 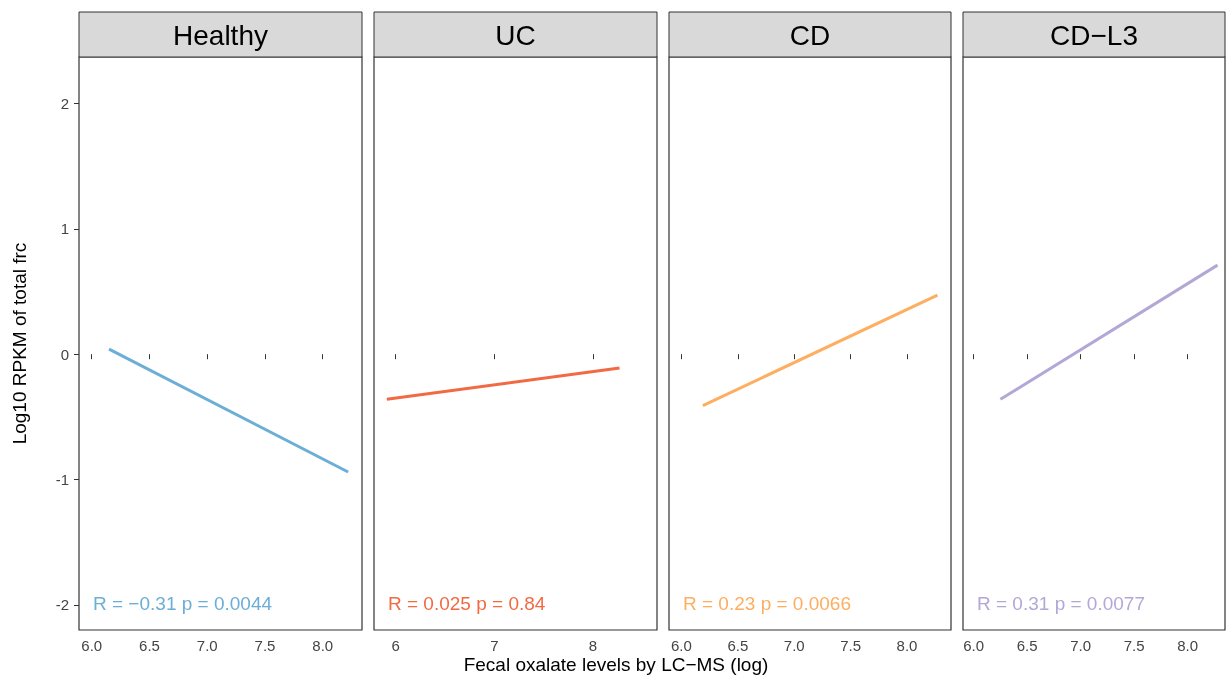 What do you see at coordinates (62, 480) in the screenshot?
I see `y-tick-label: -1` at bounding box center [62, 480].